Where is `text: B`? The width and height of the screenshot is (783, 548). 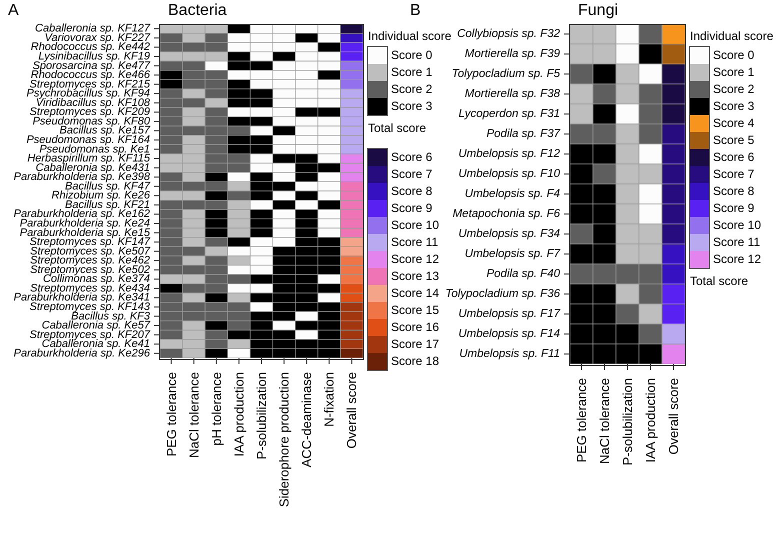 text: B is located at coordinates (415, 11).